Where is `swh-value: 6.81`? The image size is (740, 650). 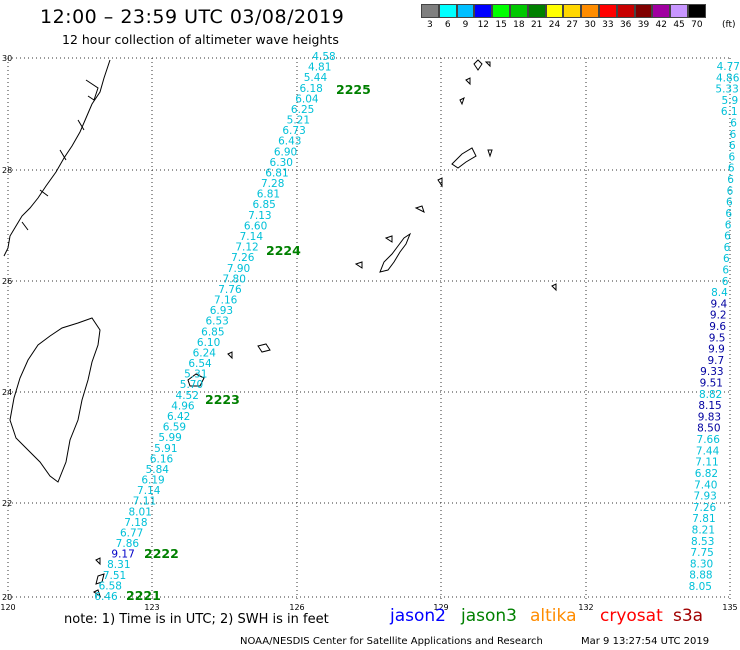 swh-value: 6.81 is located at coordinates (276, 173).